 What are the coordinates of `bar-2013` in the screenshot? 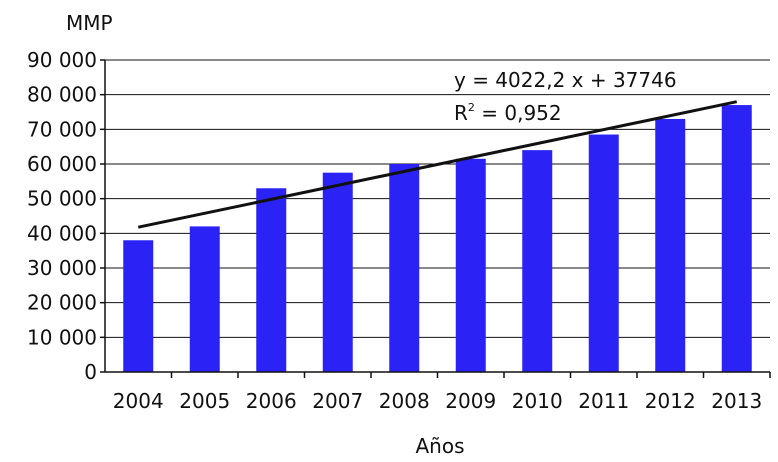 It's located at (736, 239).